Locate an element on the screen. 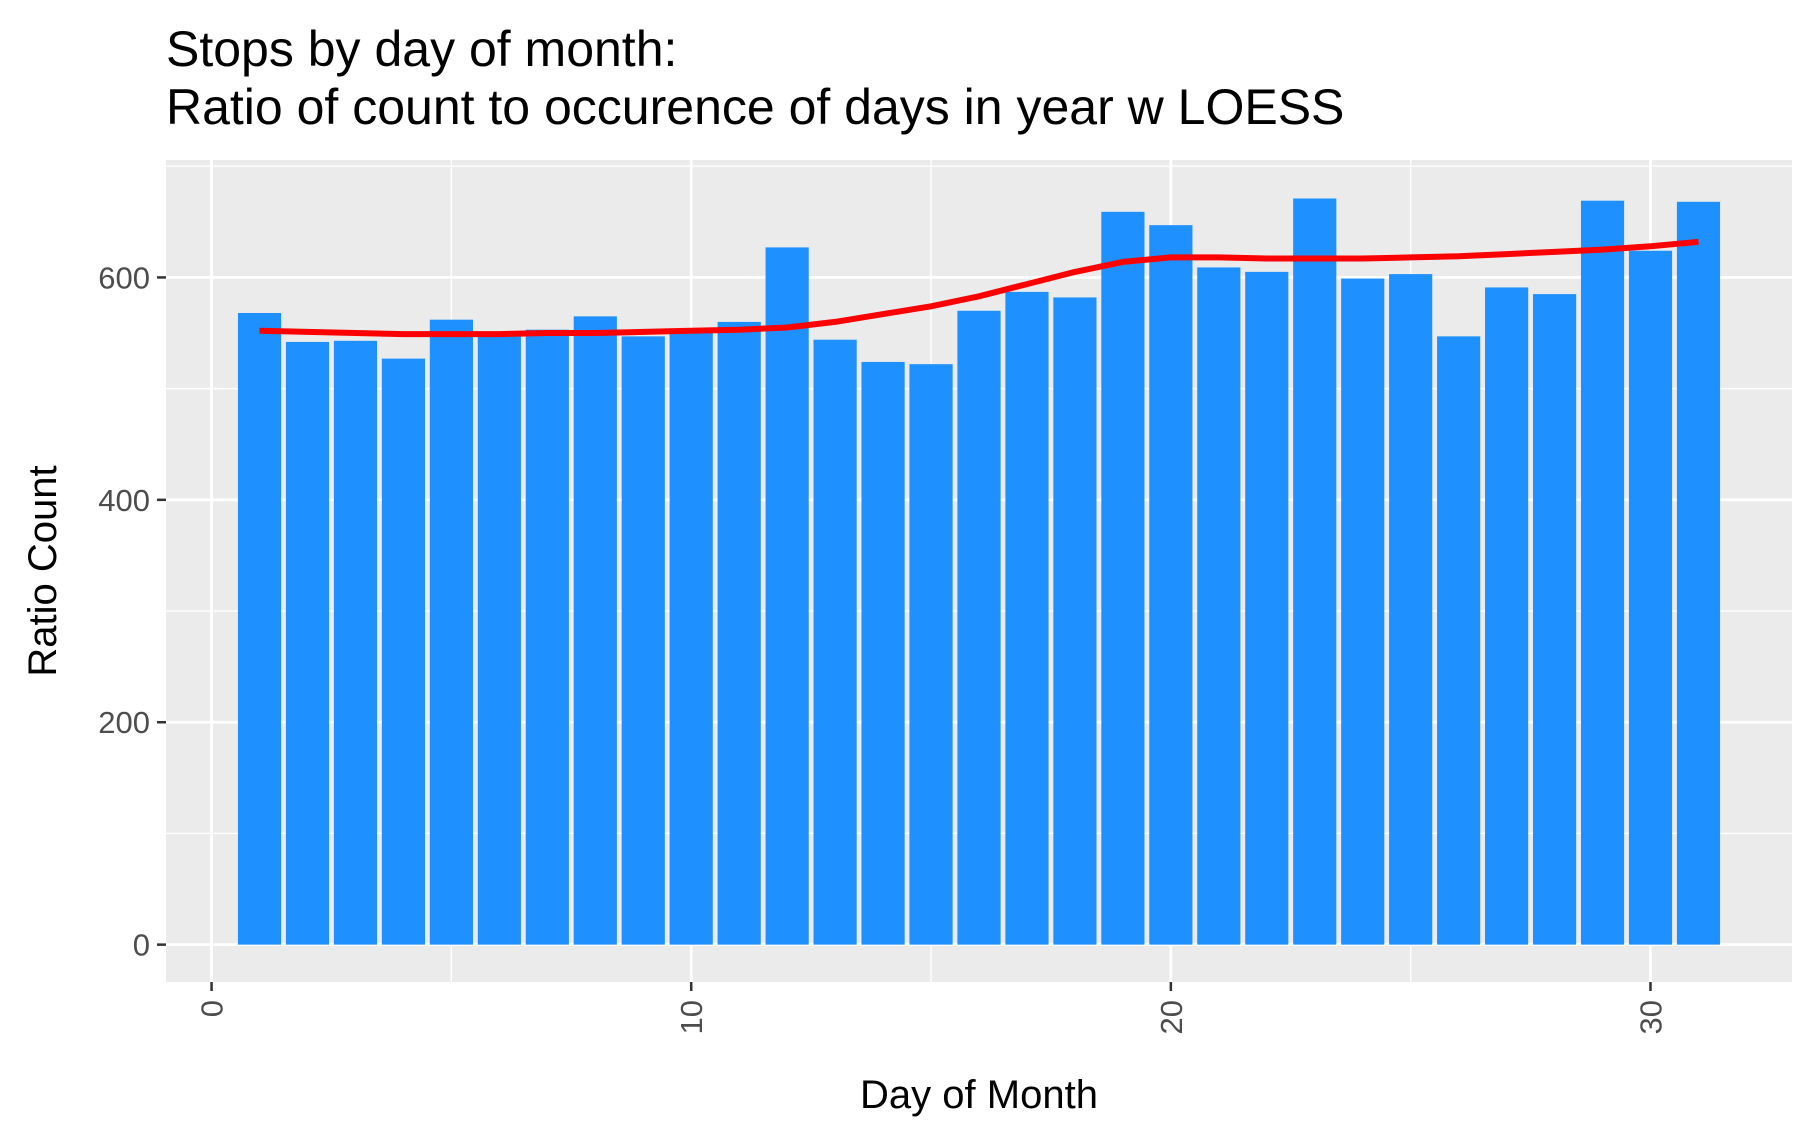 Image resolution: width=1806 pixels, height=1137 pixels. x-tick-label: 20 is located at coordinates (1171, 1017).